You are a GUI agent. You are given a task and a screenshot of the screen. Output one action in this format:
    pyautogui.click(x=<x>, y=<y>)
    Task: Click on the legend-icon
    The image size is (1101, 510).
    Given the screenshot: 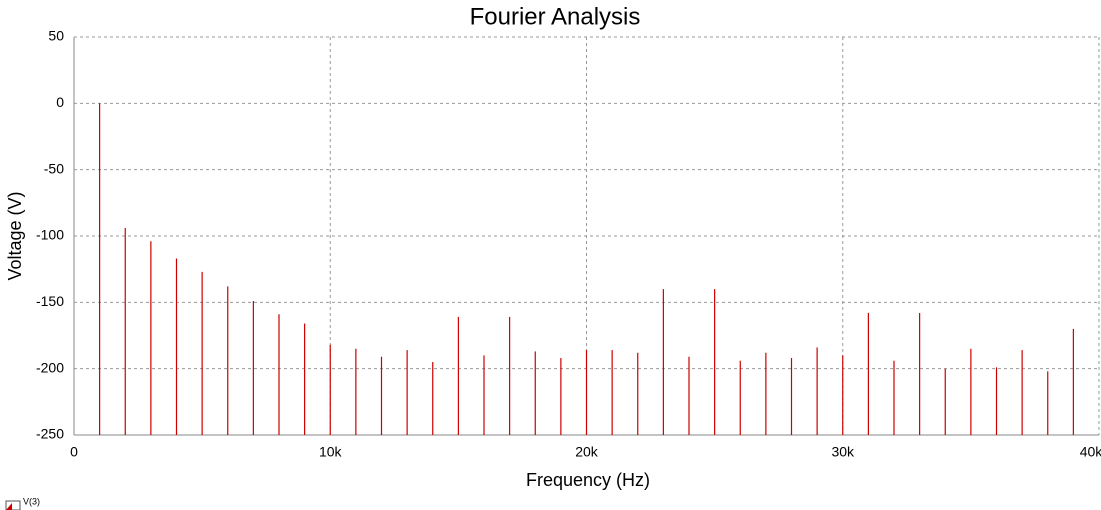 What is the action you would take?
    pyautogui.click(x=13, y=505)
    